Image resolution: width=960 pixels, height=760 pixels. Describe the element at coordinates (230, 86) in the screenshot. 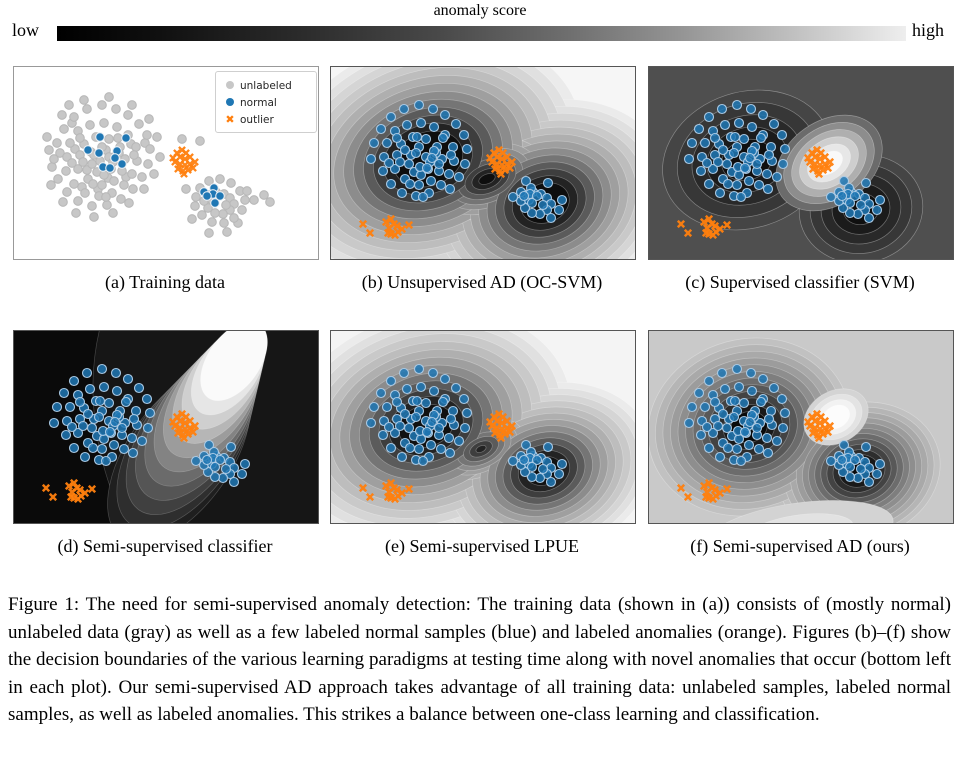

I see `unlabeled-marker-icon` at that location.